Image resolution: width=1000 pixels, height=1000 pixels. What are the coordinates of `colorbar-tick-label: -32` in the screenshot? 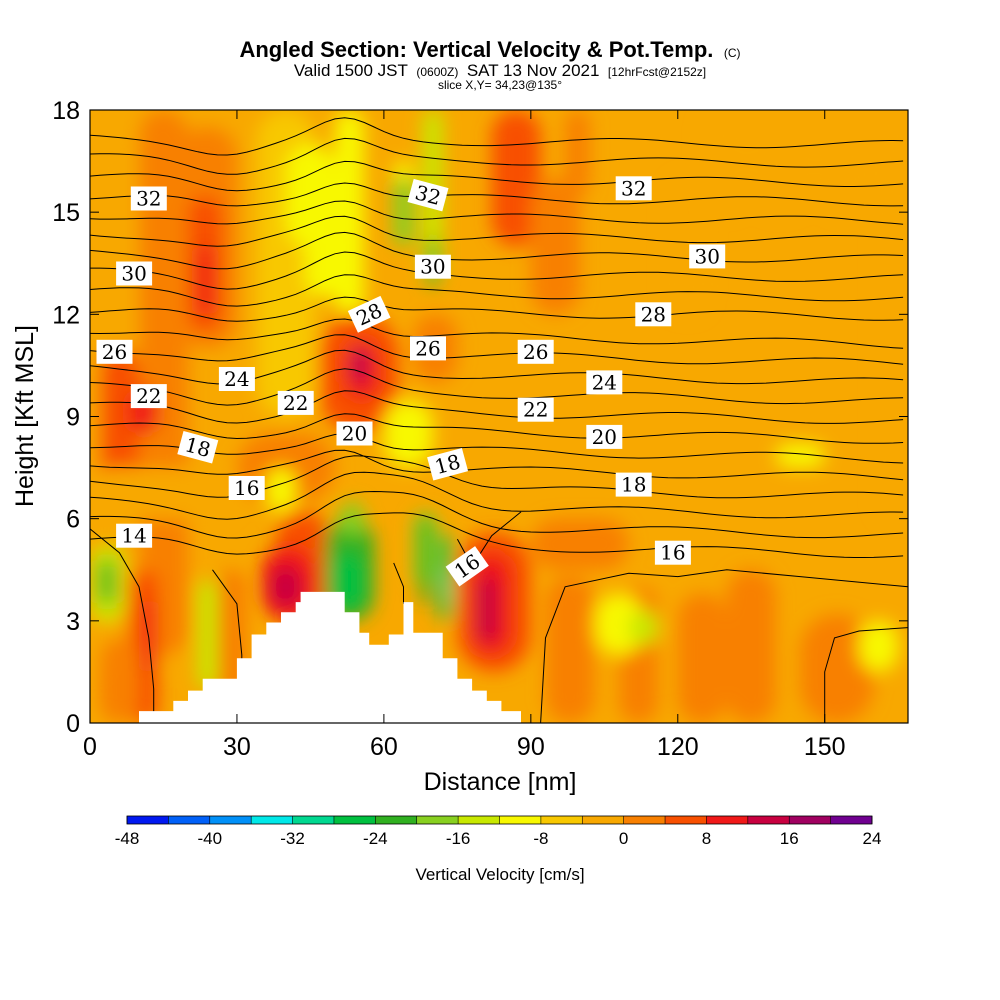 It's located at (292, 838).